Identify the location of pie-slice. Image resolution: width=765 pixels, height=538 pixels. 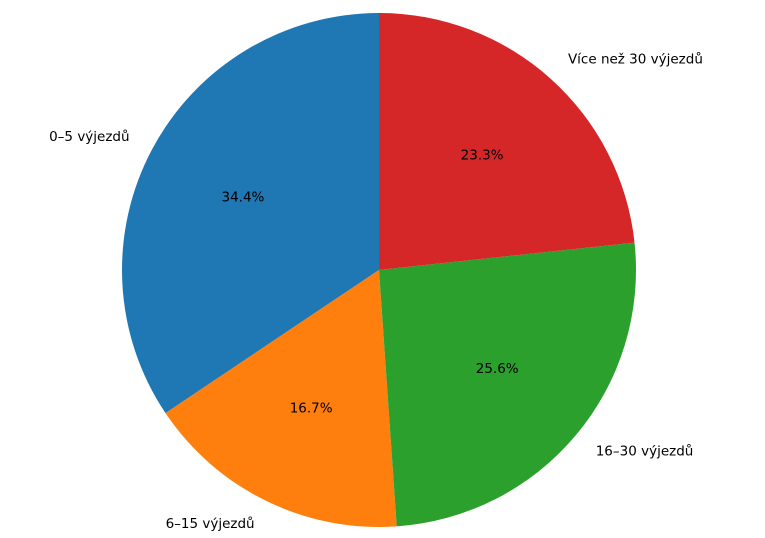
(281, 398).